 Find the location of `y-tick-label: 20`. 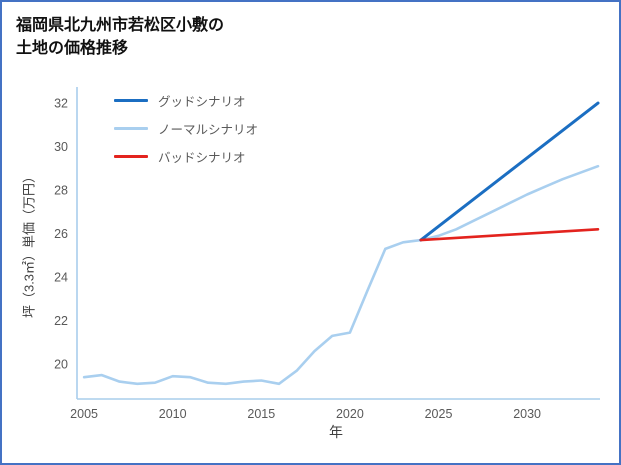

y-tick-label: 20 is located at coordinates (61, 365).